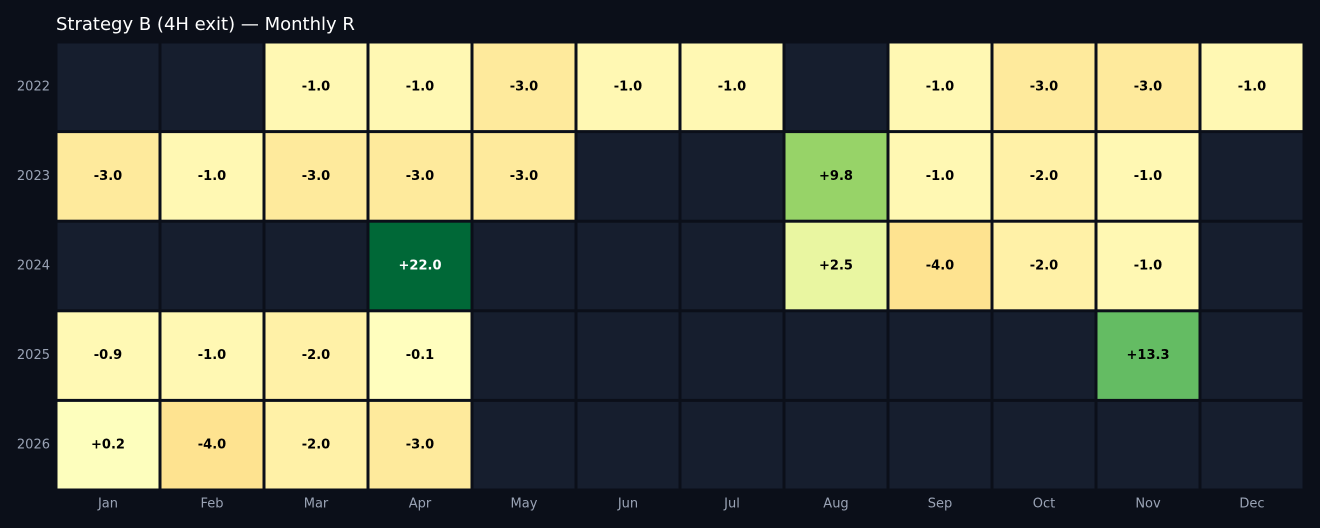  I want to click on heatmap-cell-2022-dec, so click(1252, 87).